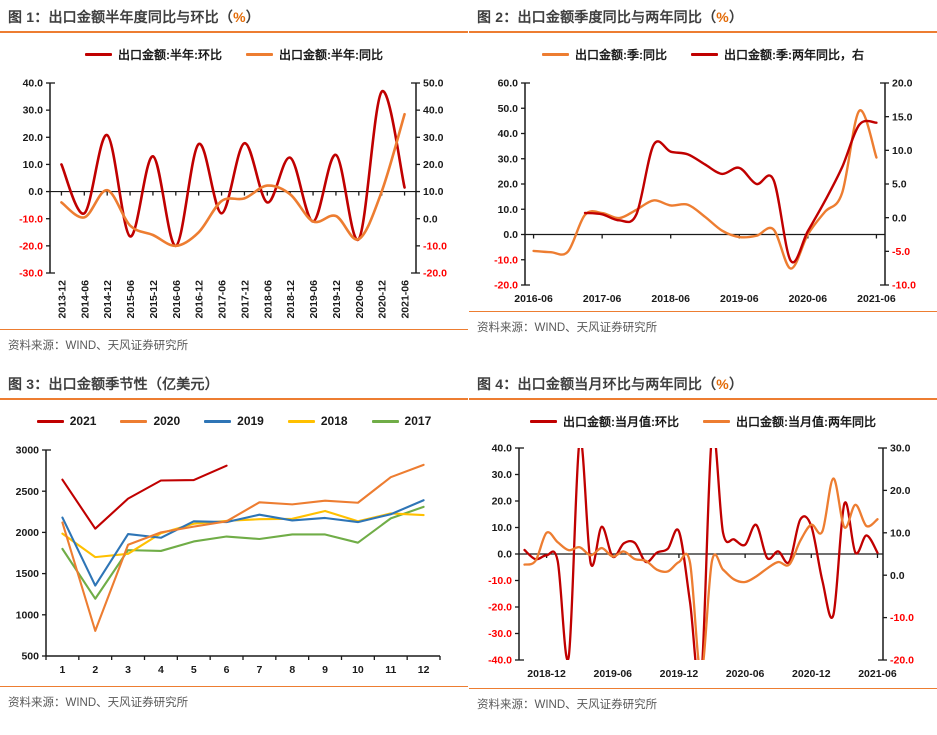 The image size is (937, 735). Describe the element at coordinates (234, 341) in the screenshot. I see `figure-1-source-note: 资料来源：WIND、天风证券研究所` at that location.